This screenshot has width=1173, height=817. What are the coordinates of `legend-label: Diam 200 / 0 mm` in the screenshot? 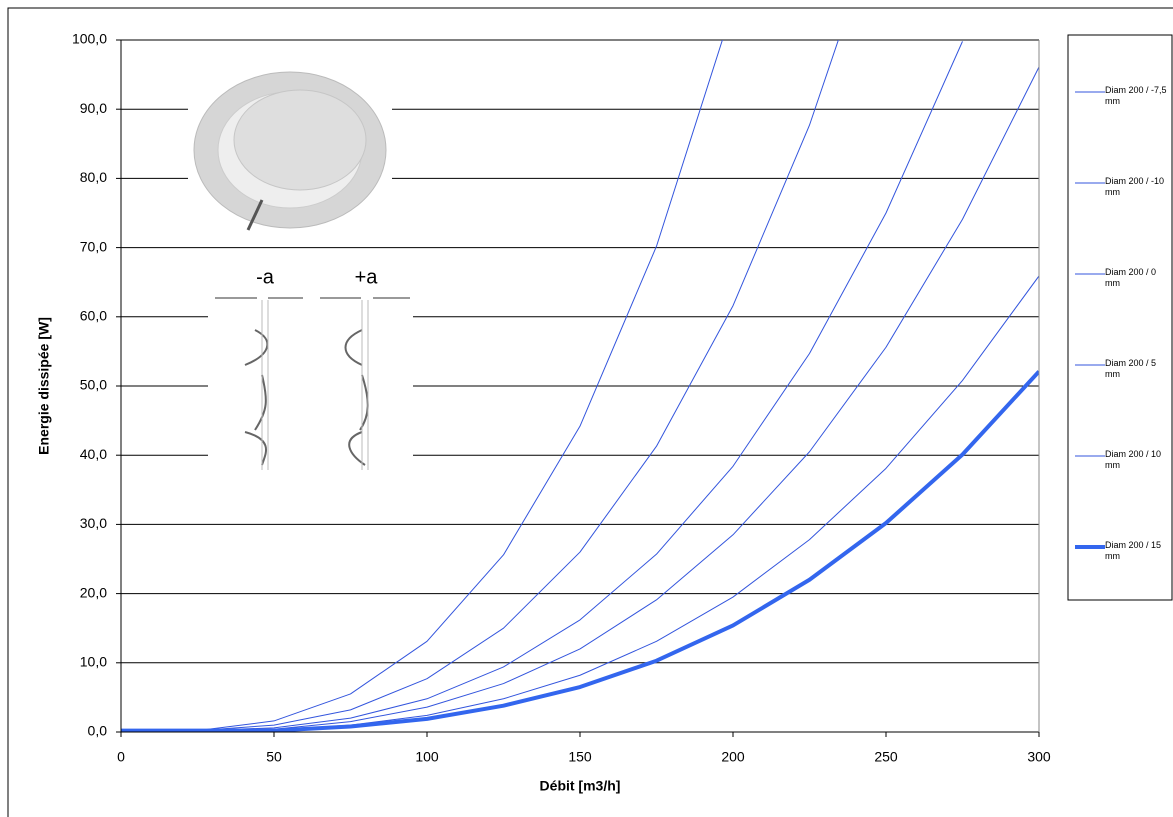 It's located at (1131, 277).